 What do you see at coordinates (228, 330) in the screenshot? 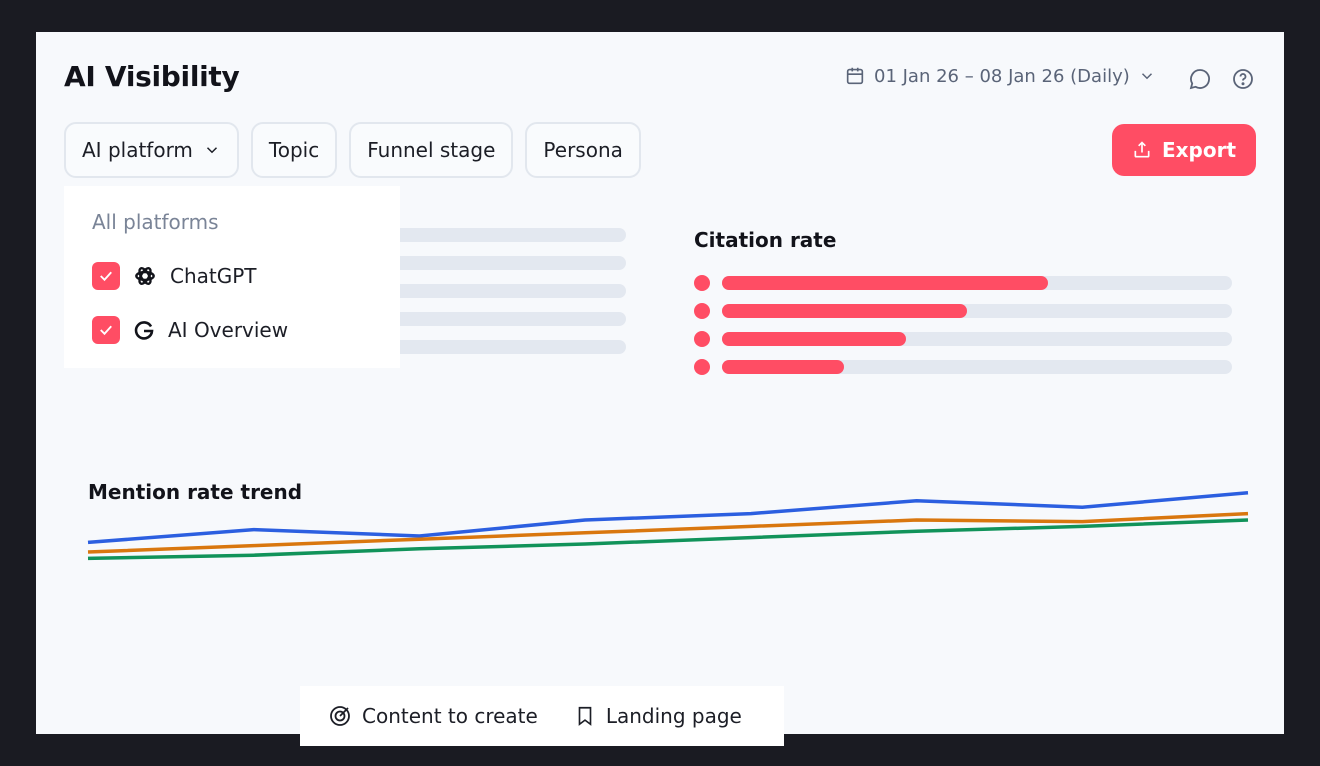
I see `ai-overview-label: AI Overview` at bounding box center [228, 330].